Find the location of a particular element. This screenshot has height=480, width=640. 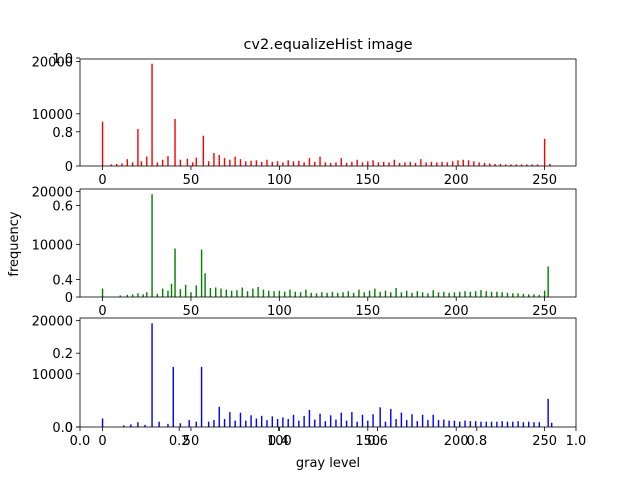

bg-y-tick-label: 0.8 is located at coordinates (62, 133).